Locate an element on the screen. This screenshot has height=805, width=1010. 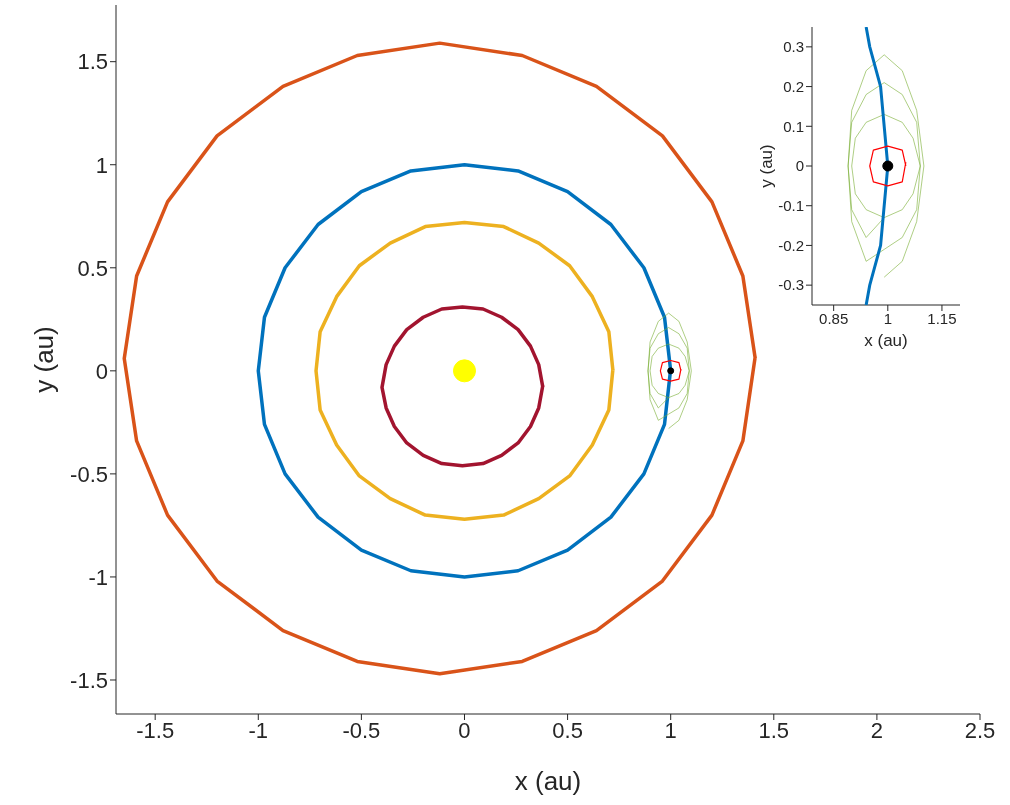
x-tick-label: 0.85 is located at coordinates (834, 318).